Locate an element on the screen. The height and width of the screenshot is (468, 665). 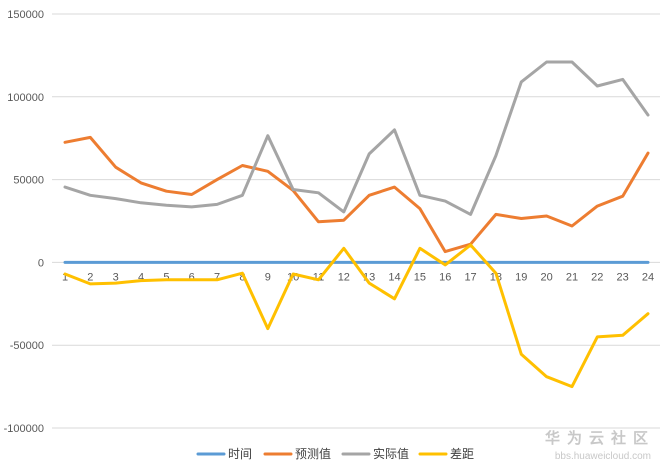
y-tick-label: 0 is located at coordinates (41, 263).